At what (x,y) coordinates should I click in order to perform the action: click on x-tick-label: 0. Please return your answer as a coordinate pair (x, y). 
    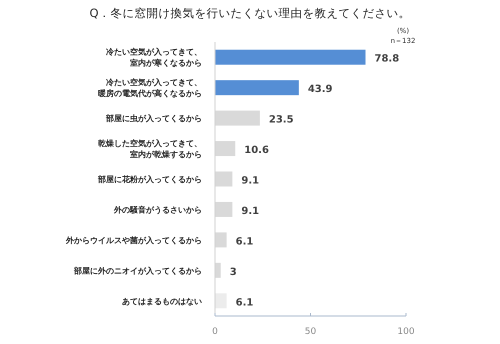
    Looking at the image, I should click on (215, 332).